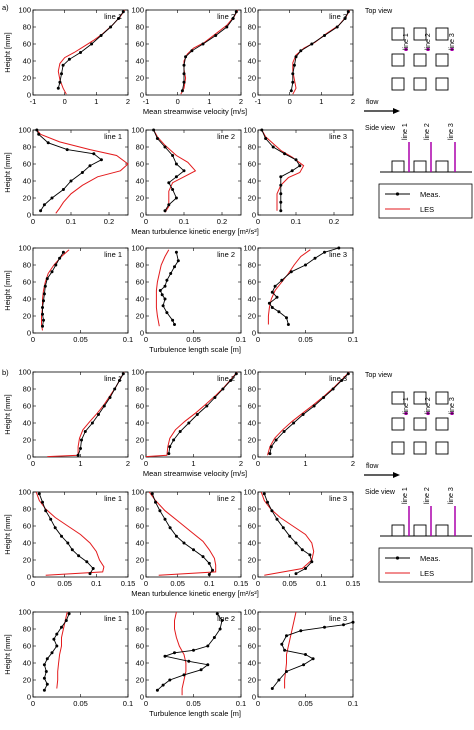 The width and height of the screenshot is (474, 730). Describe the element at coordinates (188, 658) in the screenshot. I see `subplot-b-L-2: 0 0.05 0.1 0 20 40 60 80 100 line 2` at that location.